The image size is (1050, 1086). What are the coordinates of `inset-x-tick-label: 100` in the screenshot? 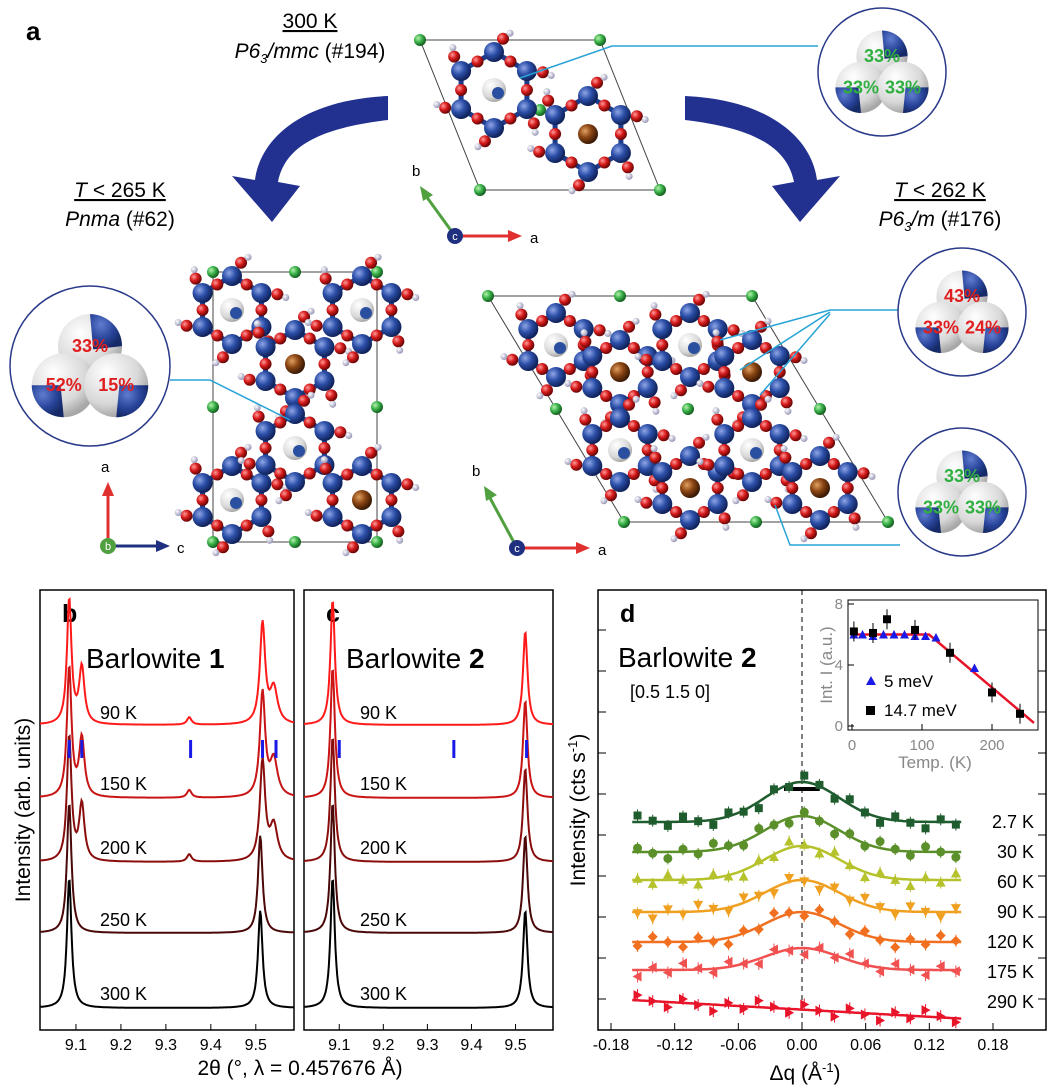 It's located at (921, 745).